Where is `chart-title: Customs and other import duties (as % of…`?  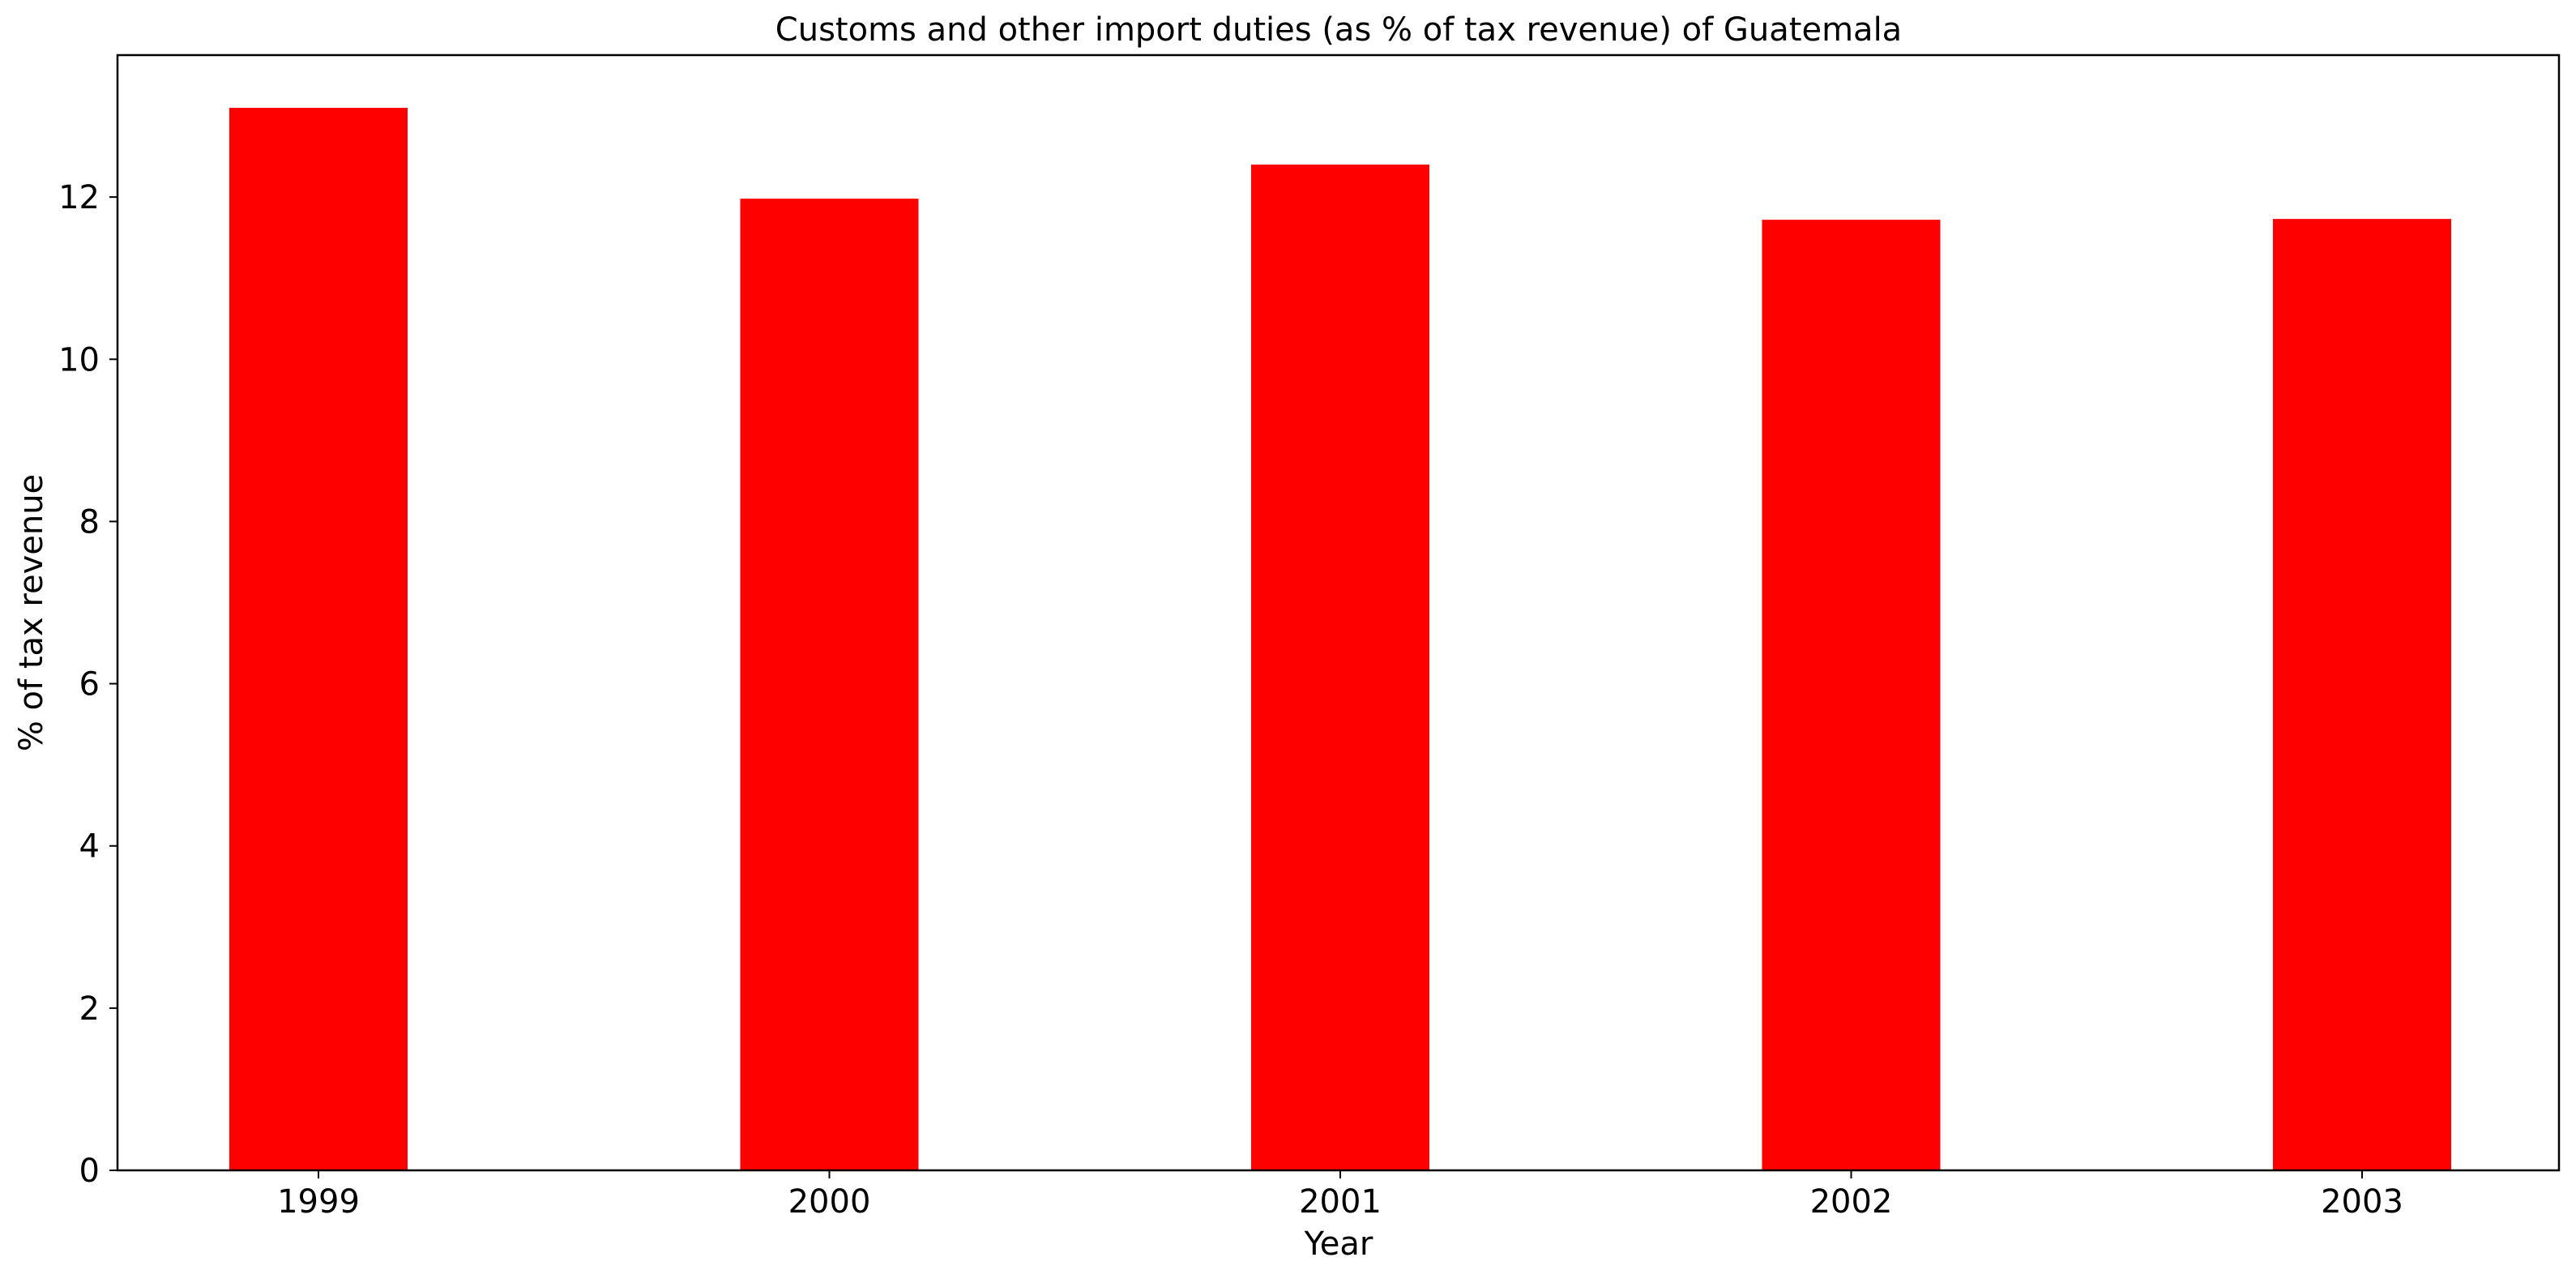 chart-title: Customs and other import duties (as % of… is located at coordinates (1338, 30).